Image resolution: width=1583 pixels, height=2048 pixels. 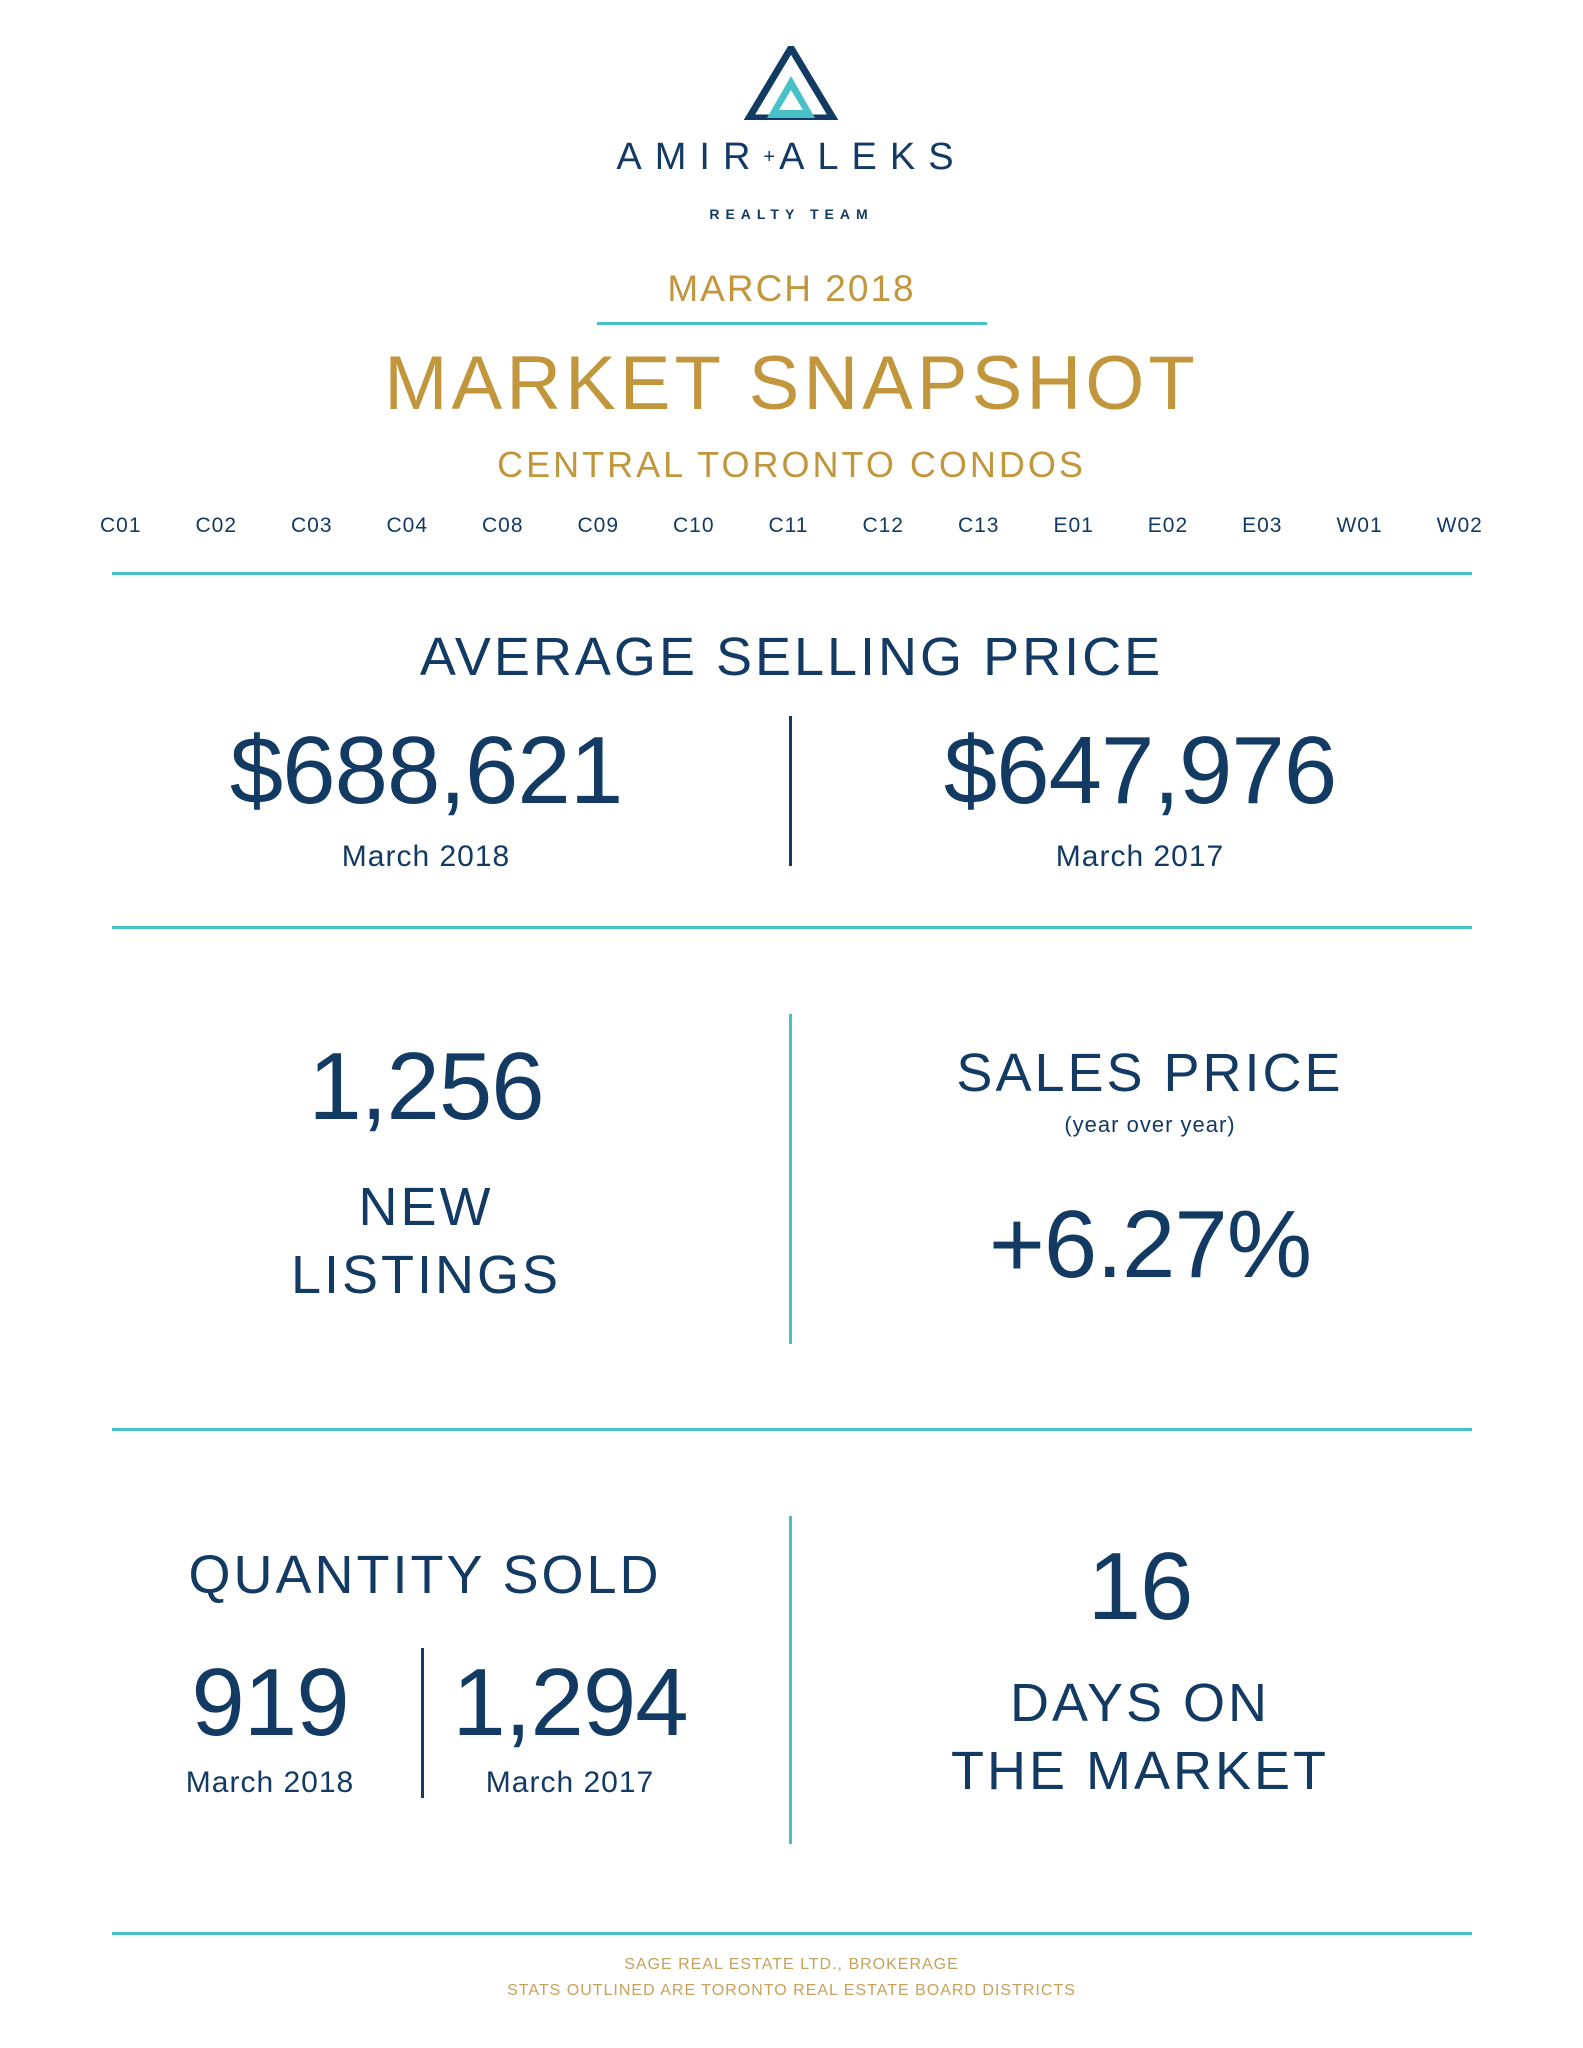 What do you see at coordinates (1140, 856) in the screenshot?
I see `avg-price-previous-label: March 2017` at bounding box center [1140, 856].